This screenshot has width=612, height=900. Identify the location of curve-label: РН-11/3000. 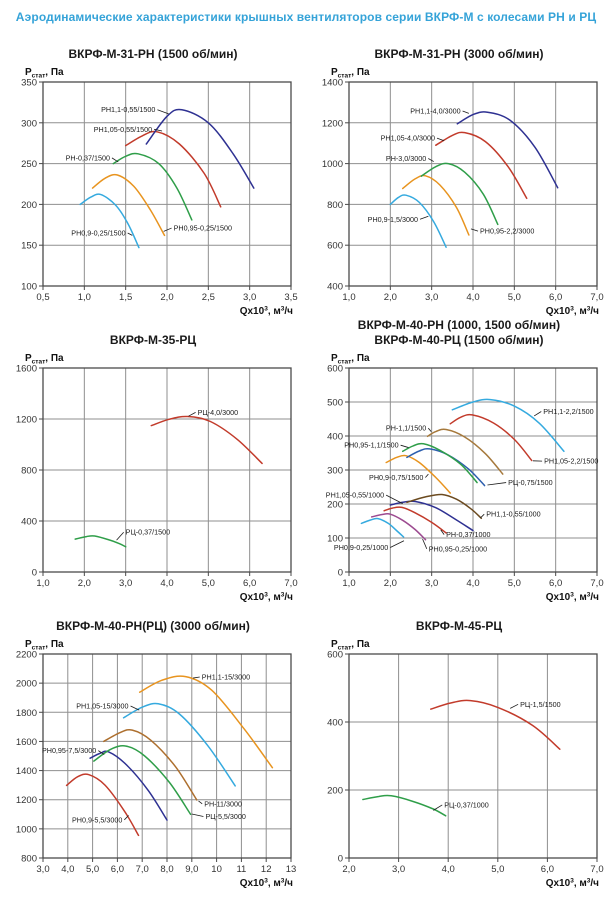
(223, 803).